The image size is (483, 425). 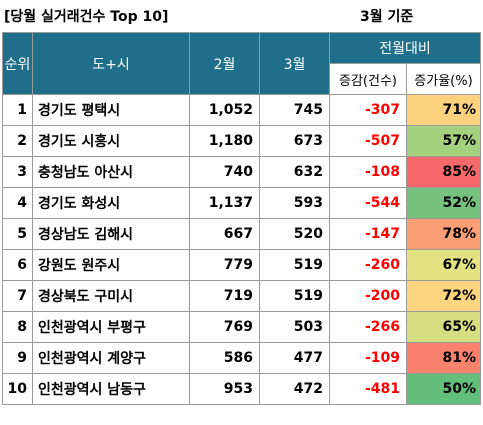 What do you see at coordinates (294, 327) in the screenshot?
I see `mar-count-cell: 503` at bounding box center [294, 327].